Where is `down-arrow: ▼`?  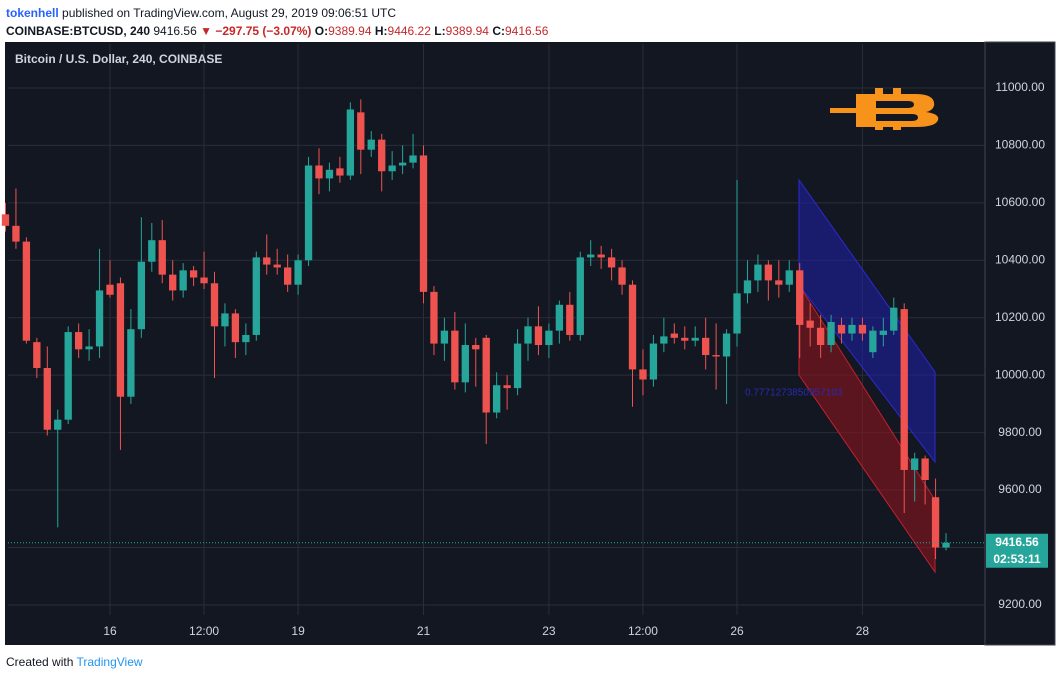 down-arrow: ▼ is located at coordinates (206, 31).